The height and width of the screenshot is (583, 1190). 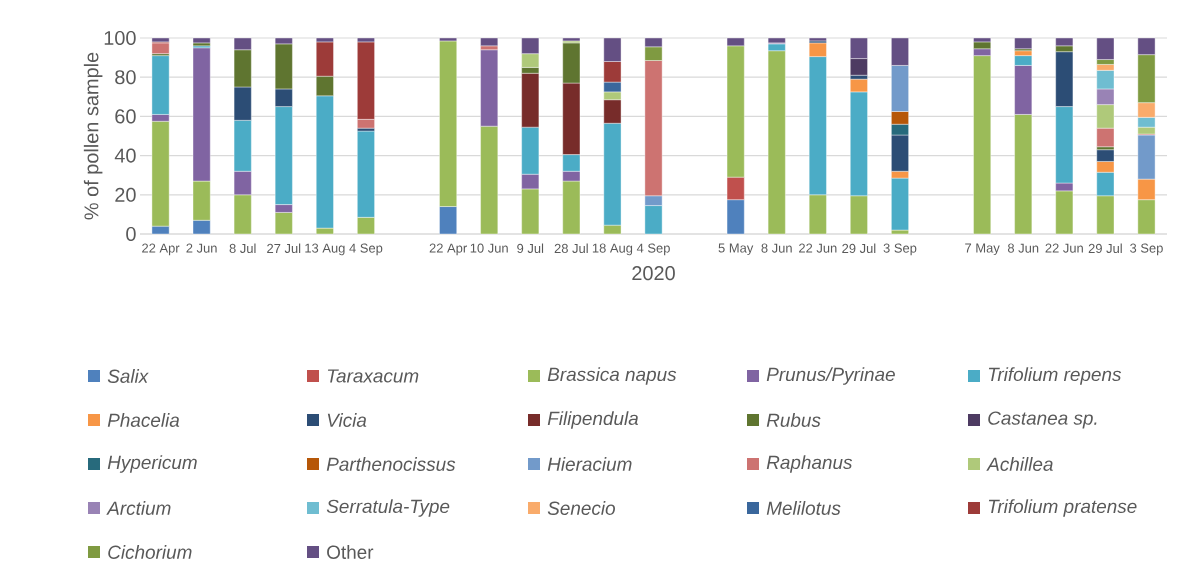 What do you see at coordinates (612, 249) in the screenshot?
I see `x-tick-label: 18 Aug` at bounding box center [612, 249].